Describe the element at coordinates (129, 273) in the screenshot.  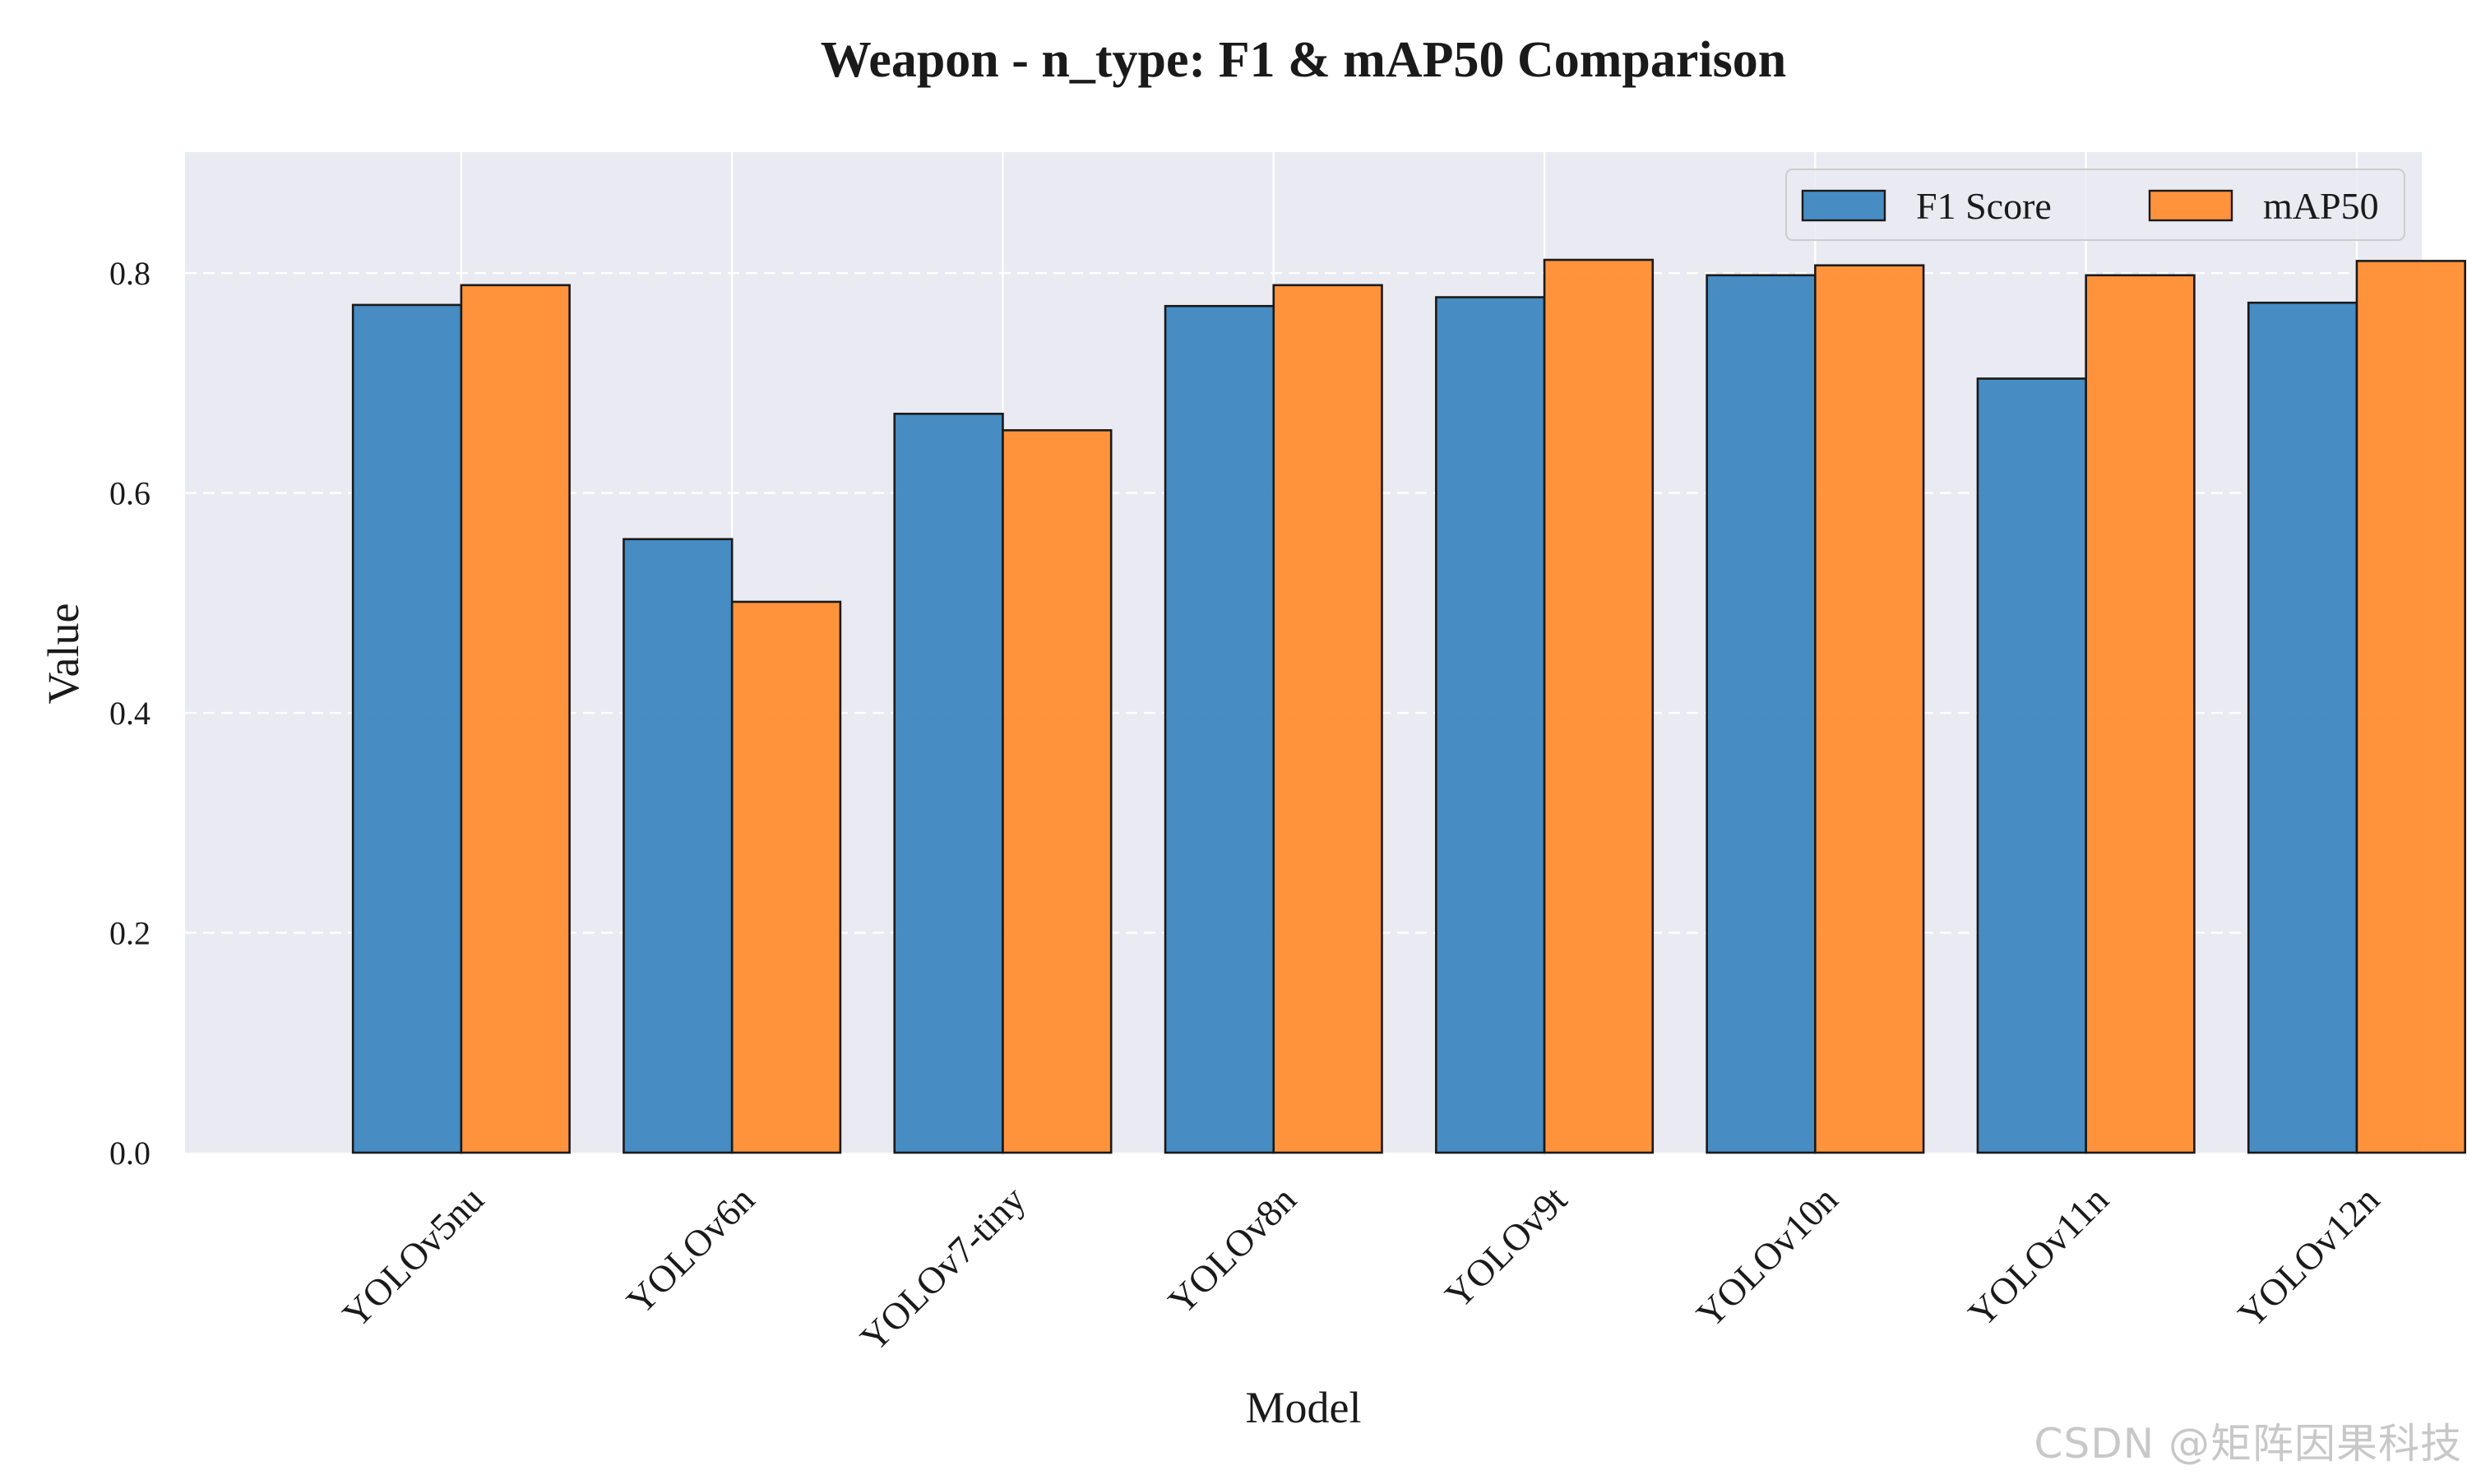
I see `y-tick-label: 0.8` at that location.